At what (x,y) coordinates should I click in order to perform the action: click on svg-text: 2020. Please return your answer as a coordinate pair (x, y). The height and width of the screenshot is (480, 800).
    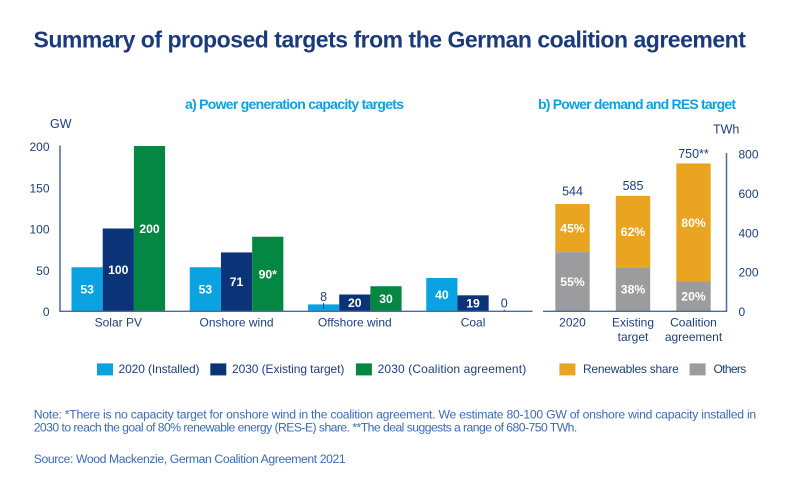
    Looking at the image, I should click on (572, 323).